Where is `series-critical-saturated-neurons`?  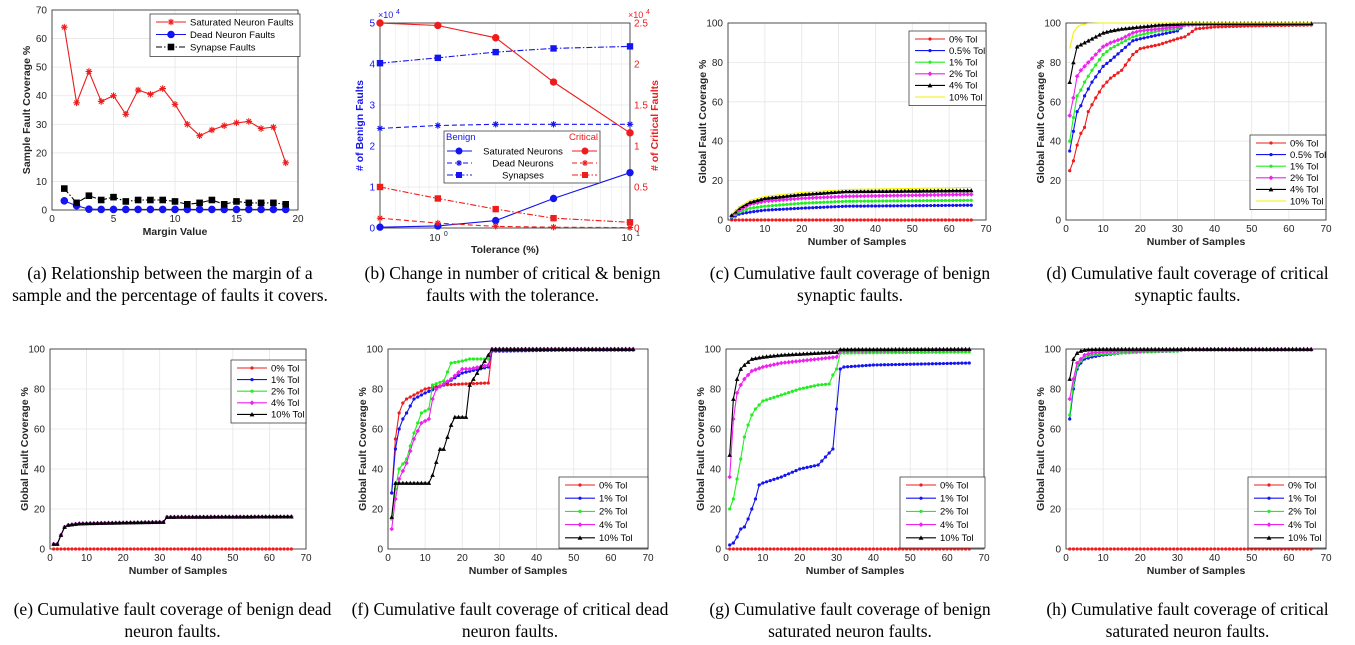 series-critical-saturated-neurons is located at coordinates (505, 78).